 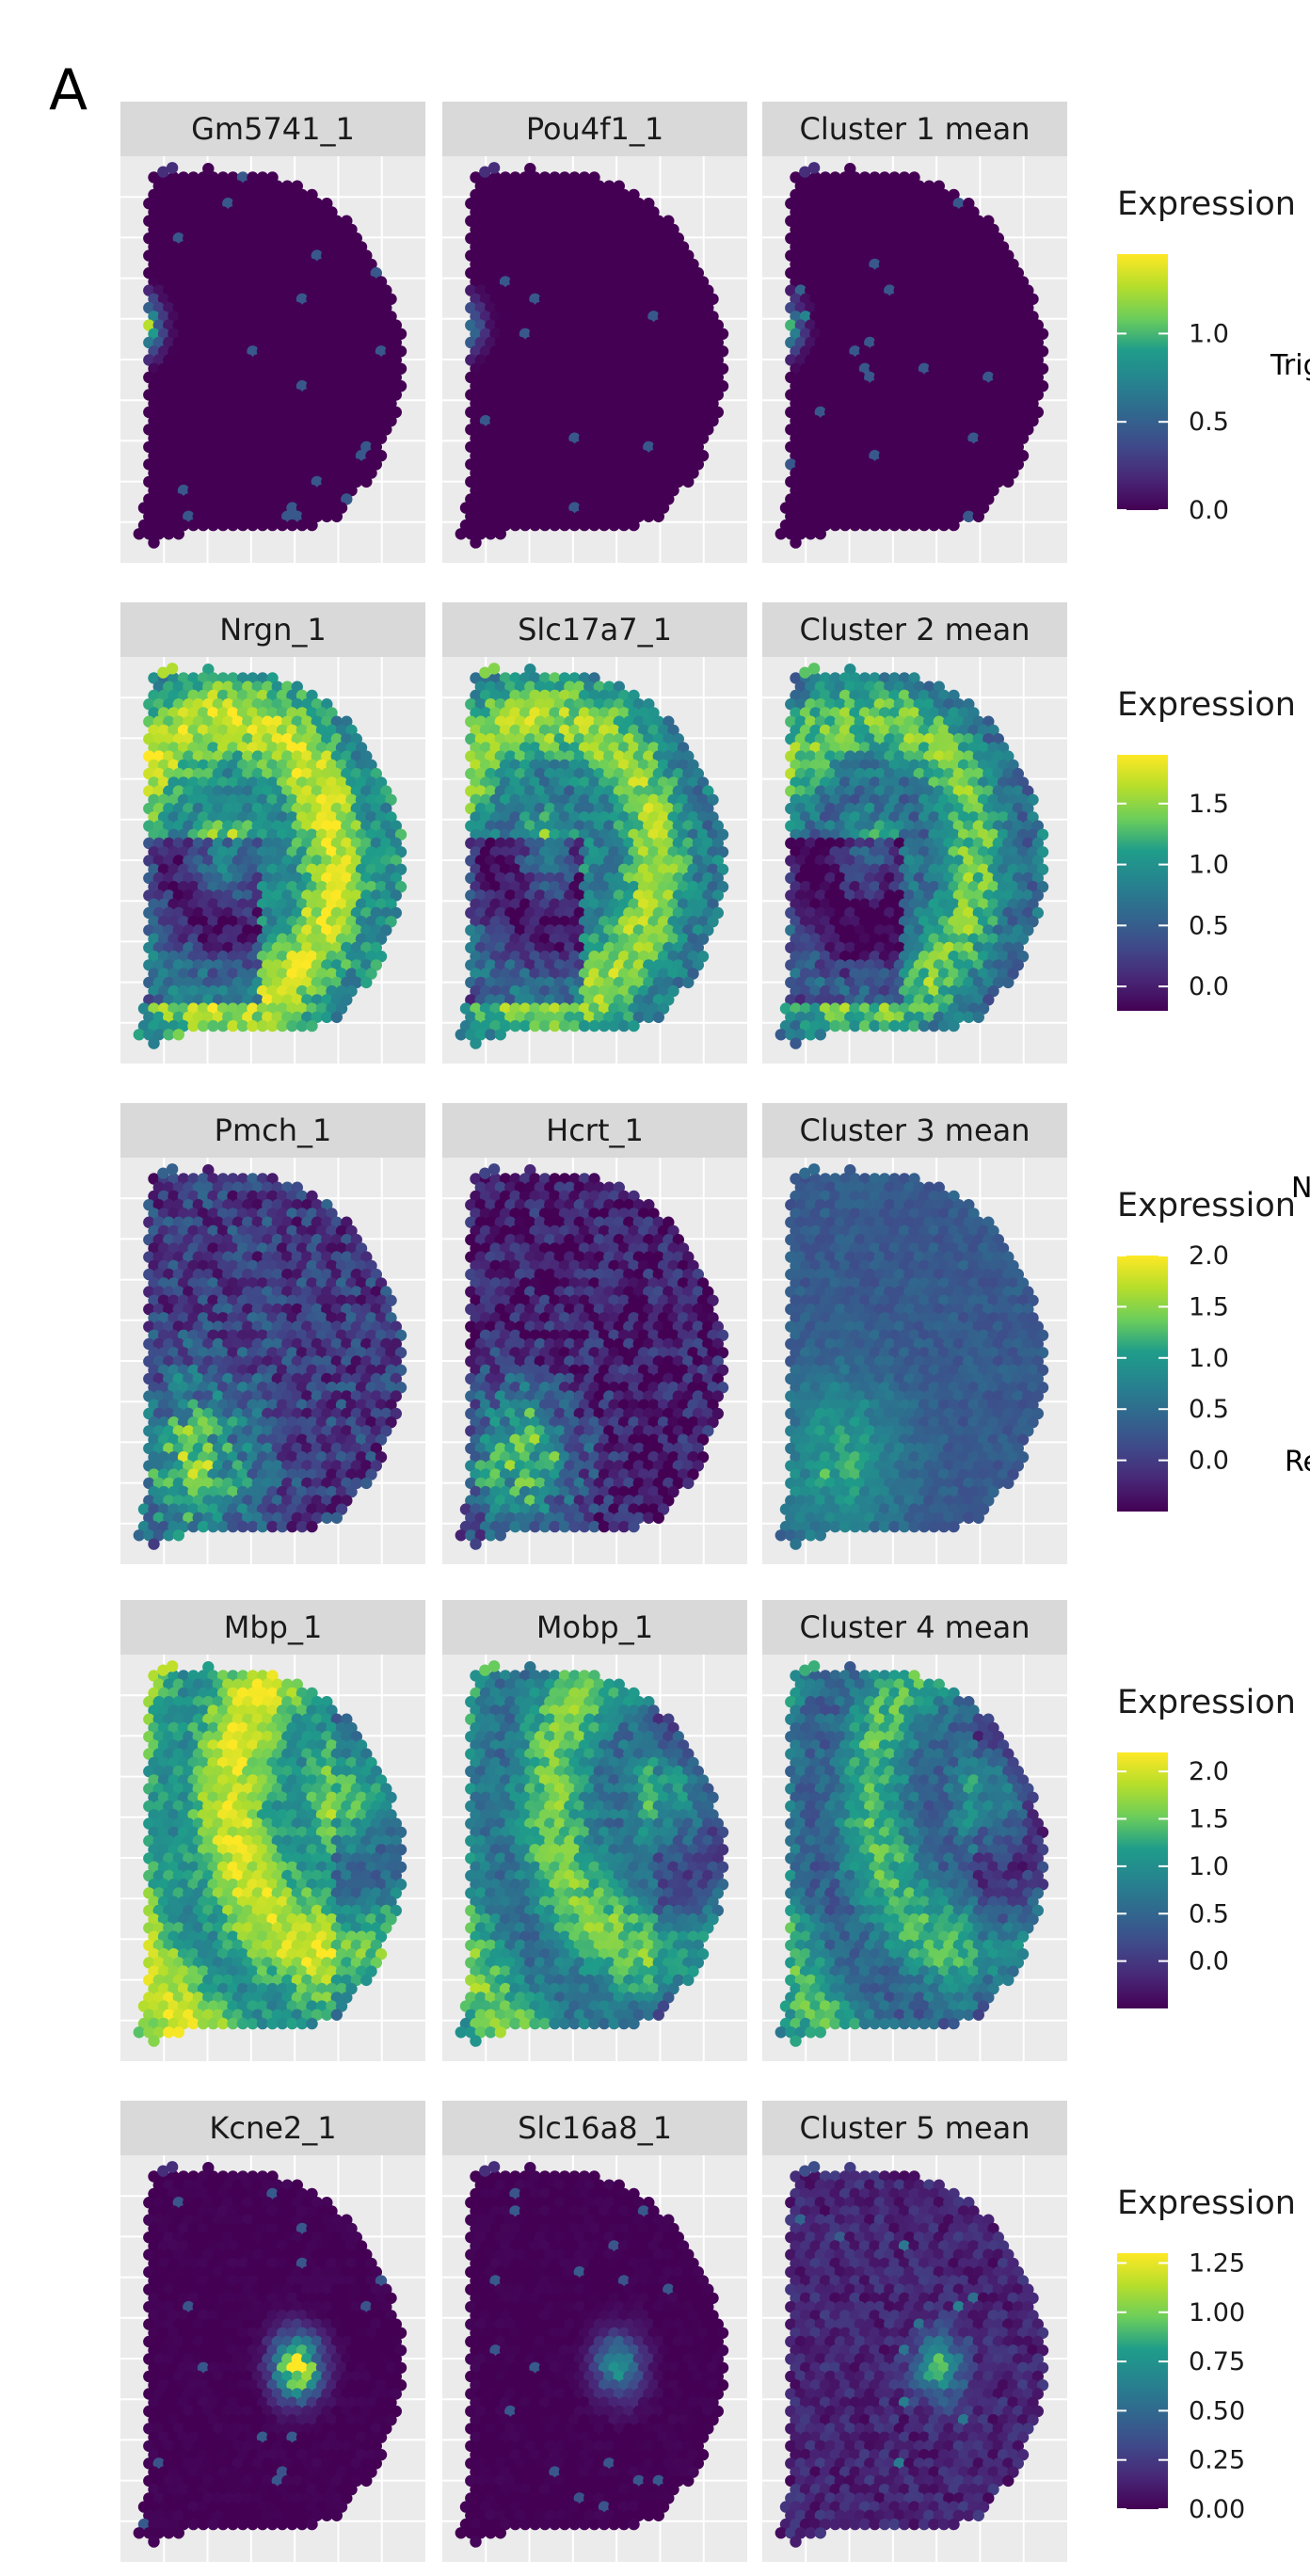 What do you see at coordinates (272, 129) in the screenshot?
I see `facet-strip` at bounding box center [272, 129].